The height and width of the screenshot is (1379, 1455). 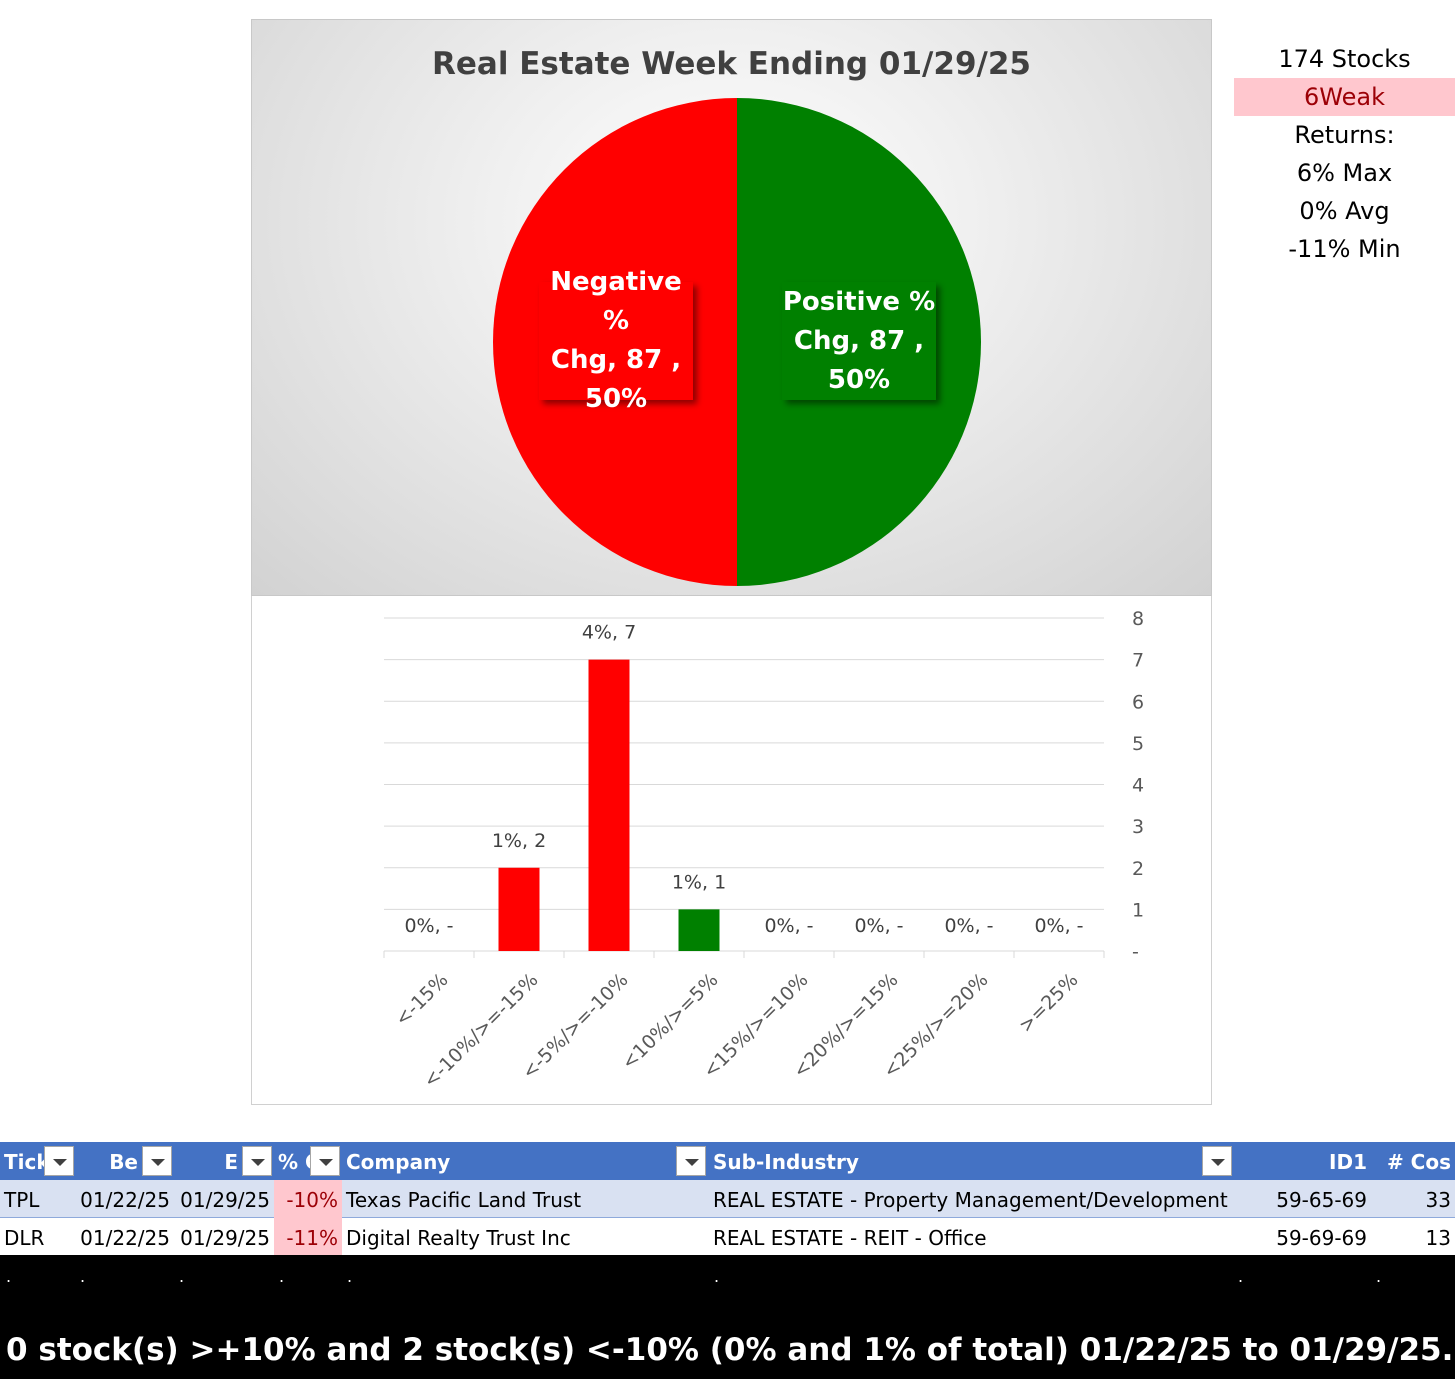 What do you see at coordinates (727, 1317) in the screenshot?
I see `summary-band: . . . . . . . .` at bounding box center [727, 1317].